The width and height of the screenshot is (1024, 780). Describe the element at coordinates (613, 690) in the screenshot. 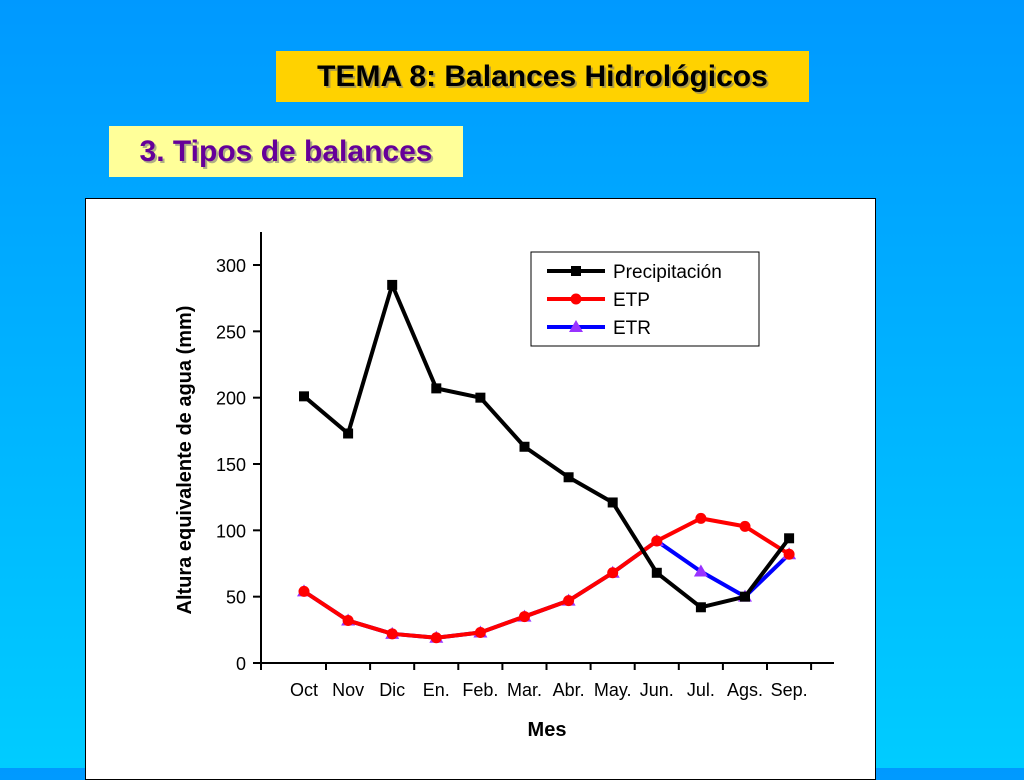

I see `x-tick-label: May.` at that location.